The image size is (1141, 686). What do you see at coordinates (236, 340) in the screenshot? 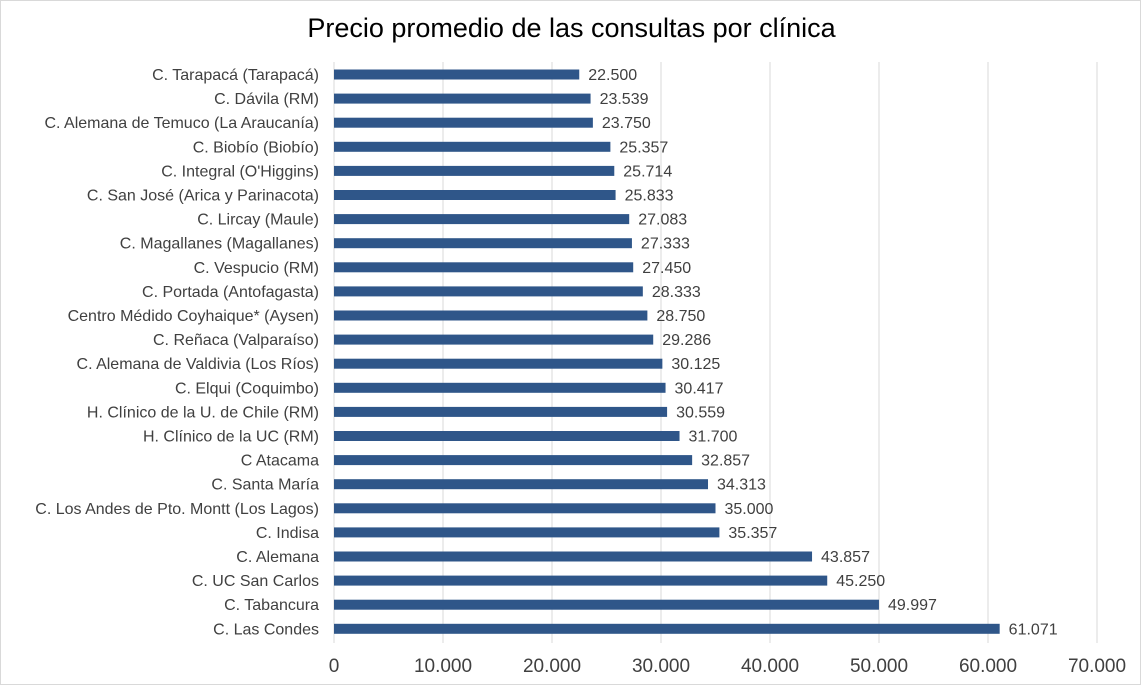
I see `category-label: C. Reñaca (Valparaíso)` at bounding box center [236, 340].